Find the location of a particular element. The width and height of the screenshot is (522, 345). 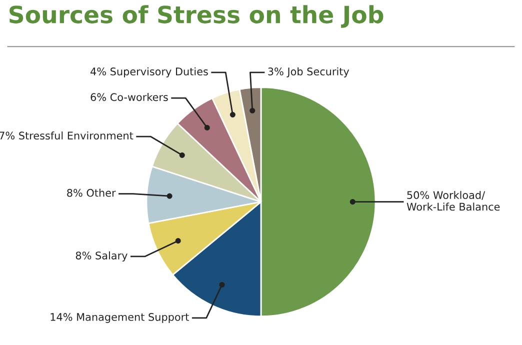

slice-label: 8% Other is located at coordinates (91, 192).